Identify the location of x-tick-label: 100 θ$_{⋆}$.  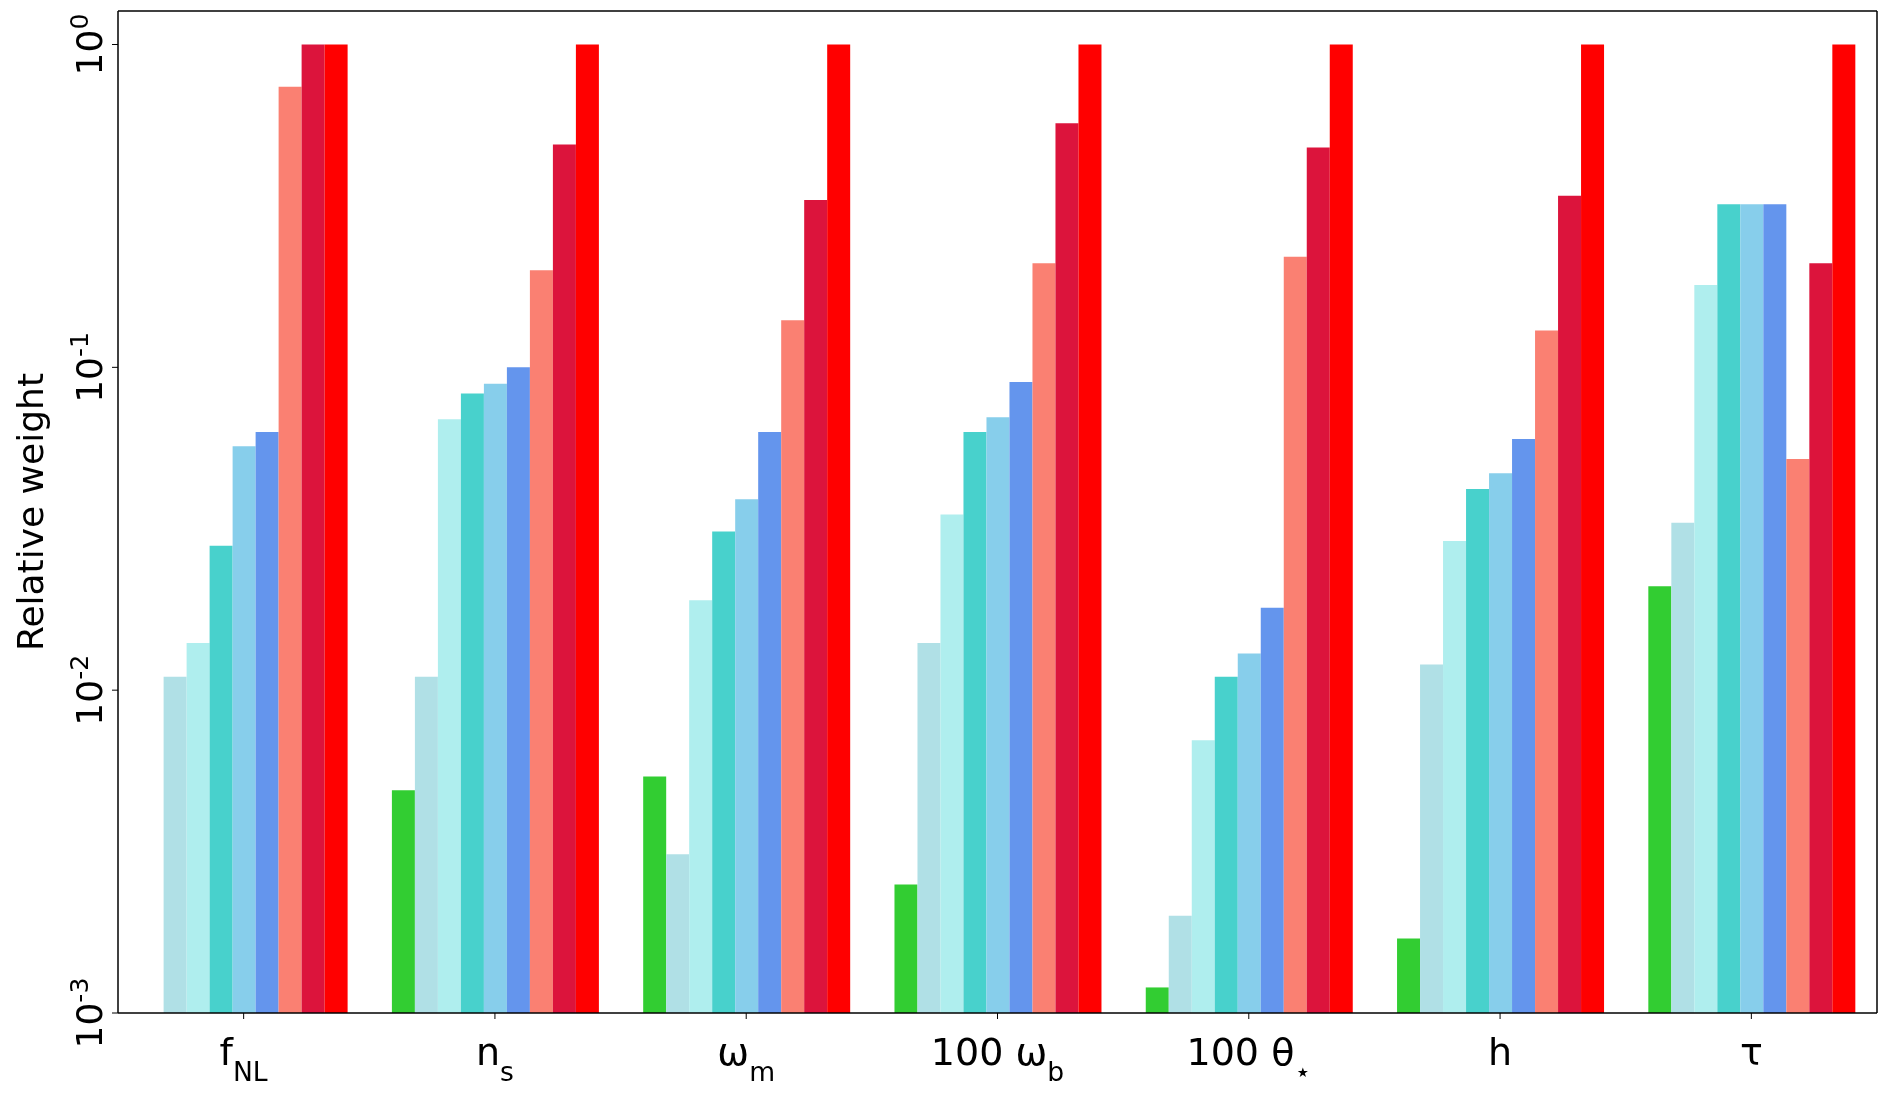
(1249, 1058).